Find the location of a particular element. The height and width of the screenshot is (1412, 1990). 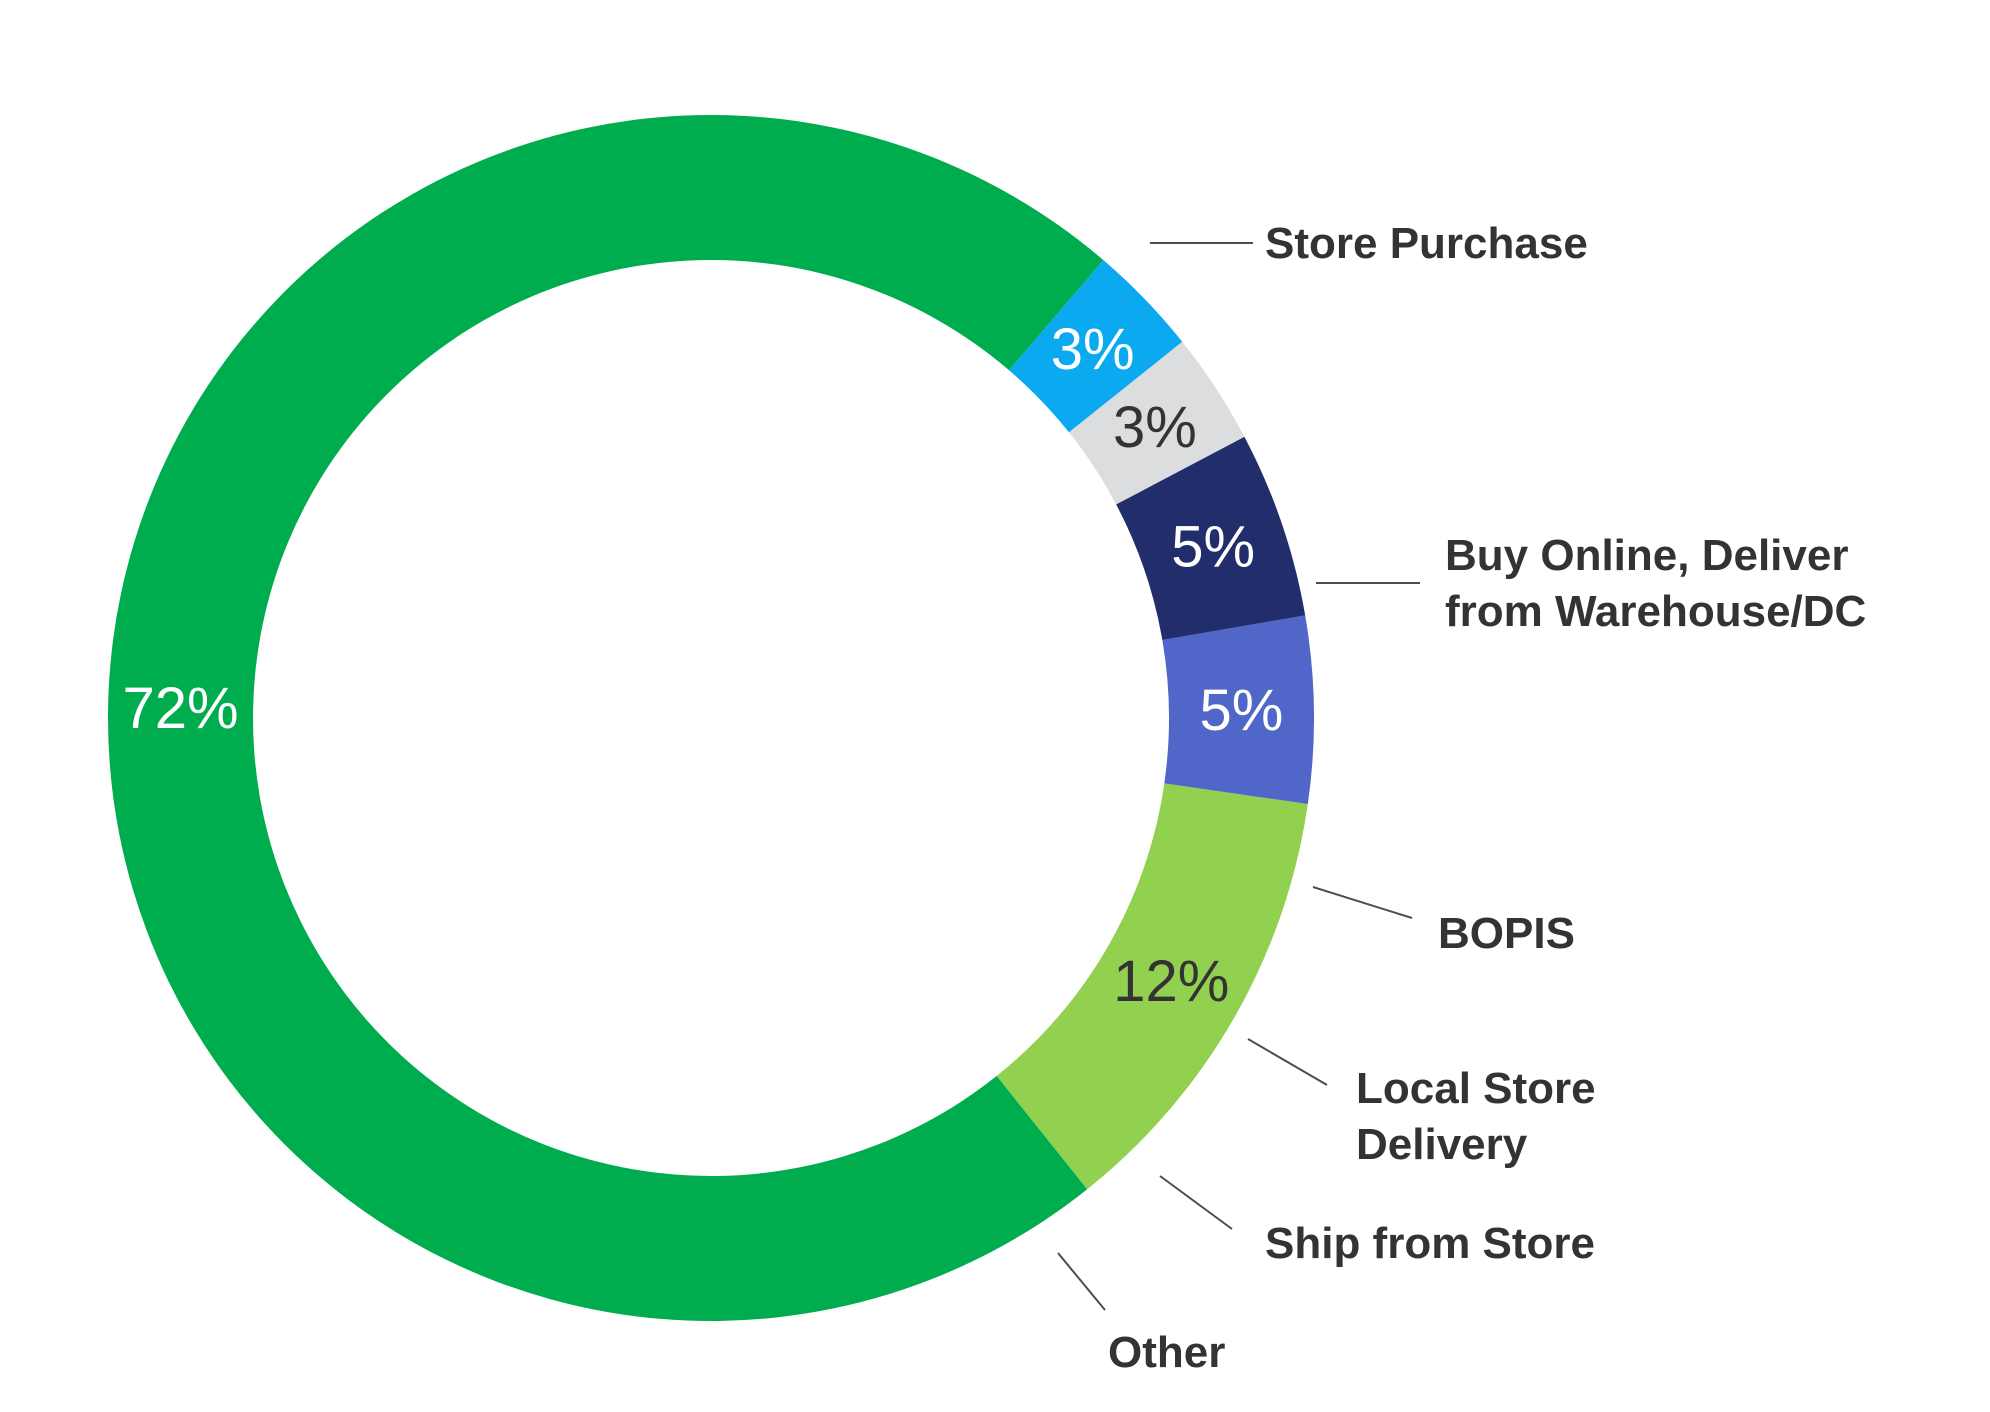

value-label-other: 3% is located at coordinates (1093, 349).